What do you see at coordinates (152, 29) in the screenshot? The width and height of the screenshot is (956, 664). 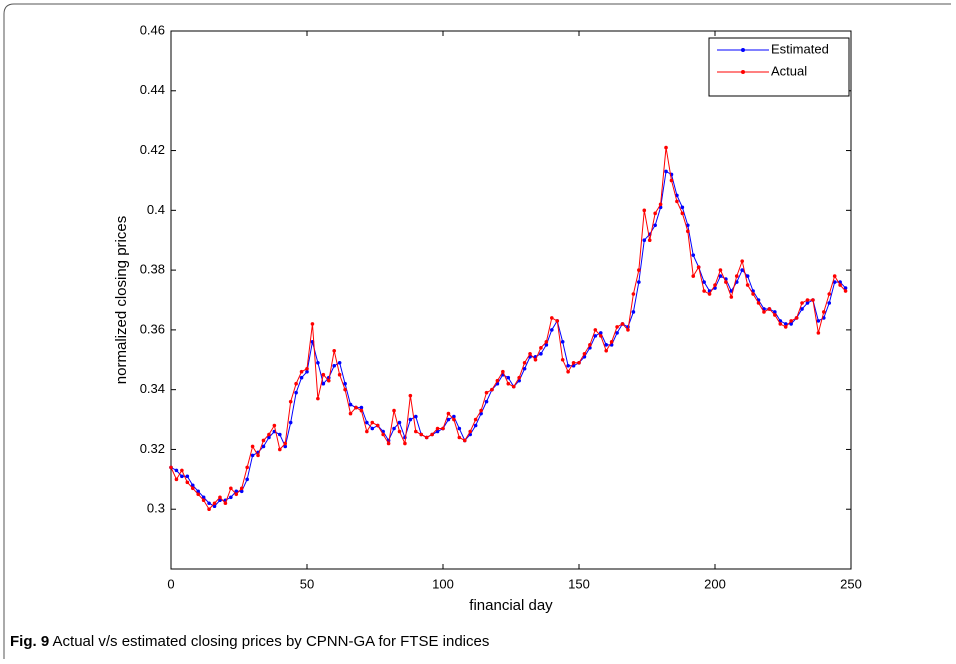 I see `y-tick-label: 0.46` at bounding box center [152, 29].